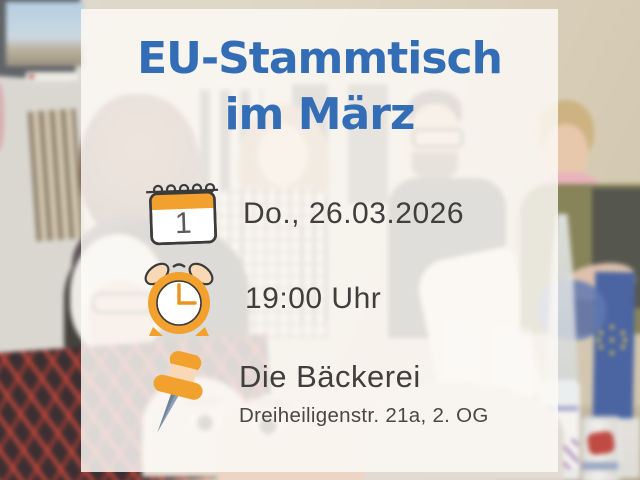 The height and width of the screenshot is (480, 640). What do you see at coordinates (183, 224) in the screenshot?
I see `calendar-day-number: 1` at bounding box center [183, 224].